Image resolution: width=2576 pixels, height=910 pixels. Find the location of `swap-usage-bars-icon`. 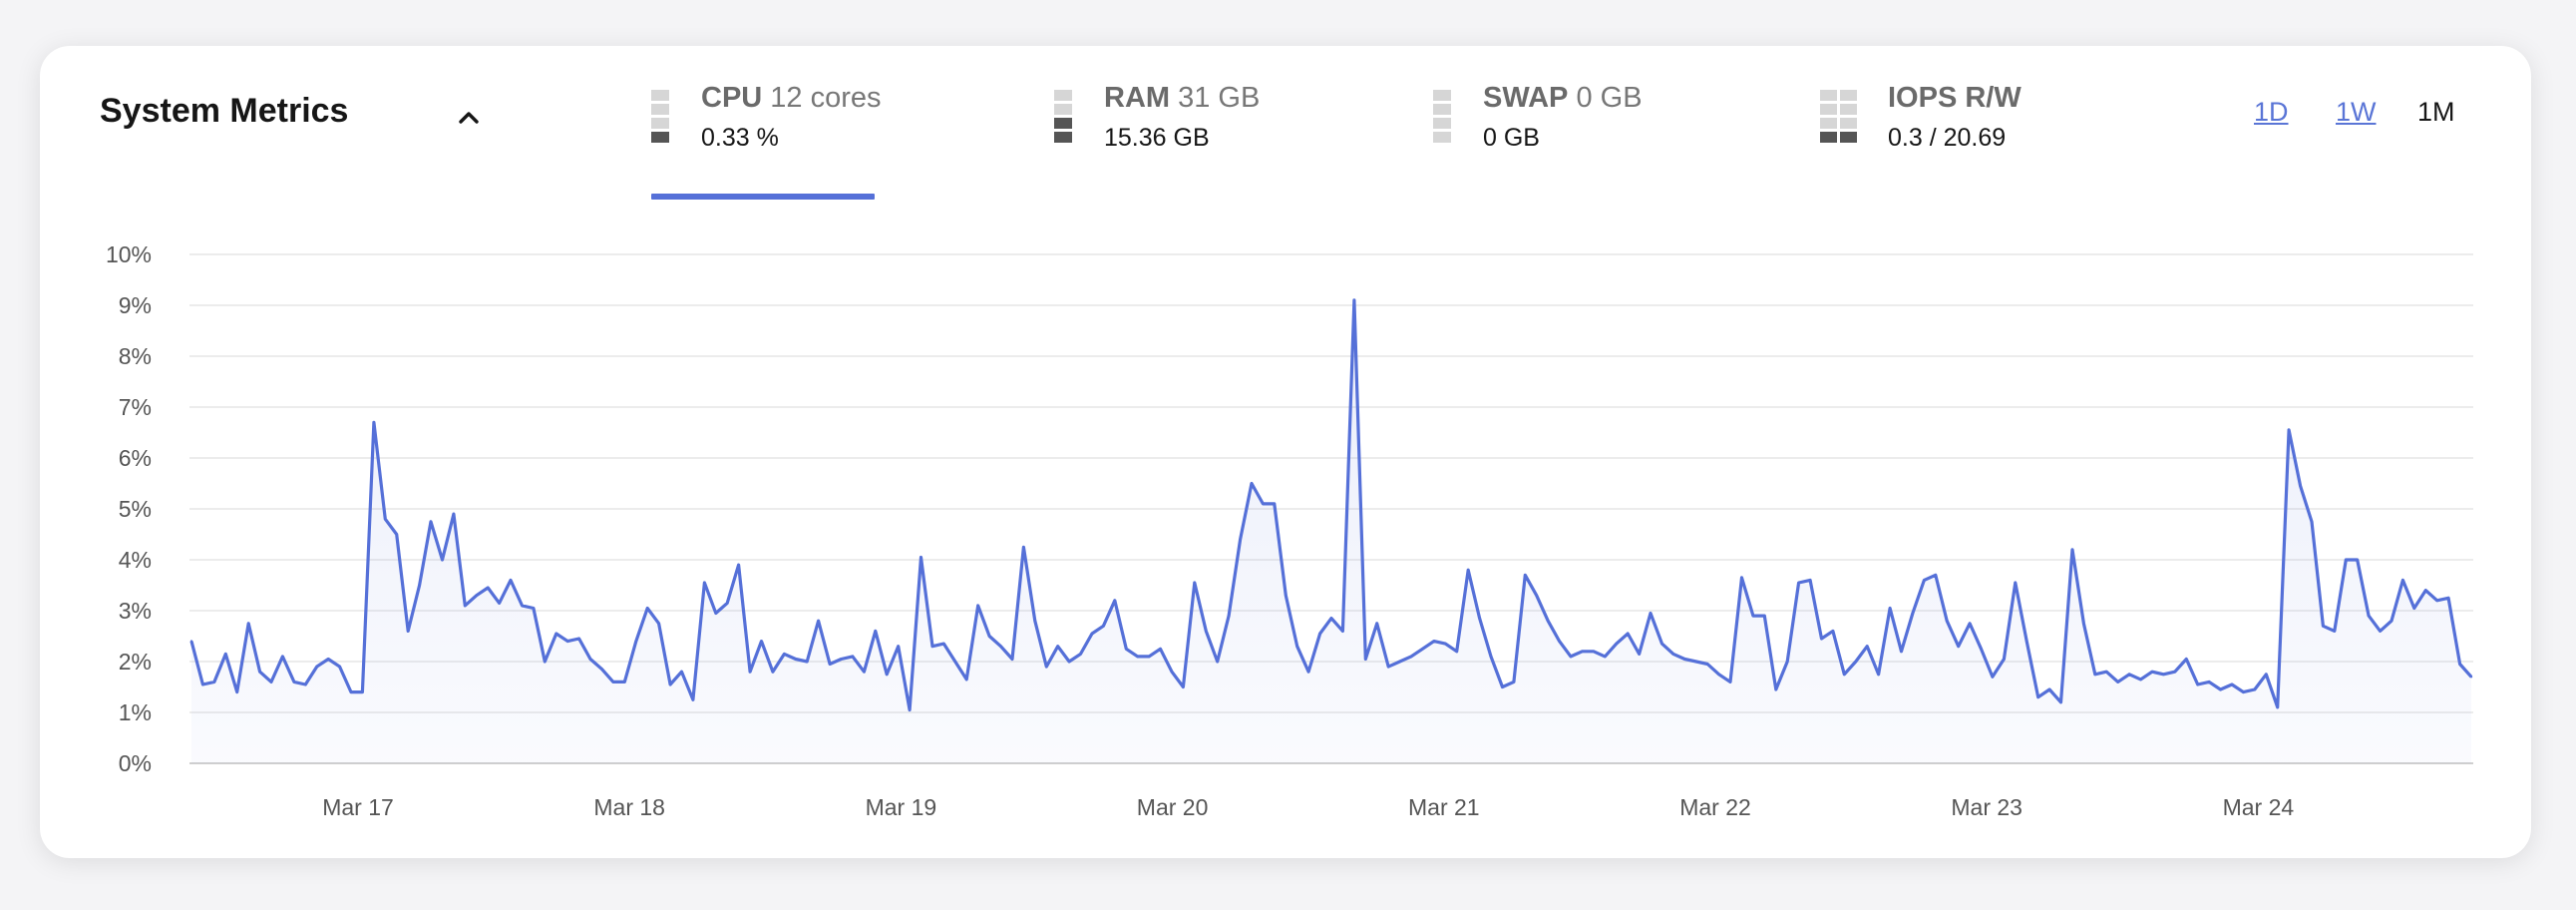

swap-usage-bars-icon is located at coordinates (1442, 116).